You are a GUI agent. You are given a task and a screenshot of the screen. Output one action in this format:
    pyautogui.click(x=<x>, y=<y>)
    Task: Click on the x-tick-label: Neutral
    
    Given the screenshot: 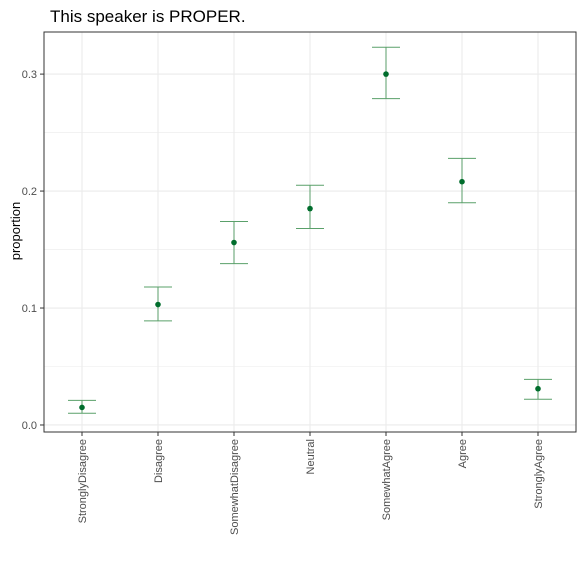 What is the action you would take?
    pyautogui.click(x=311, y=456)
    